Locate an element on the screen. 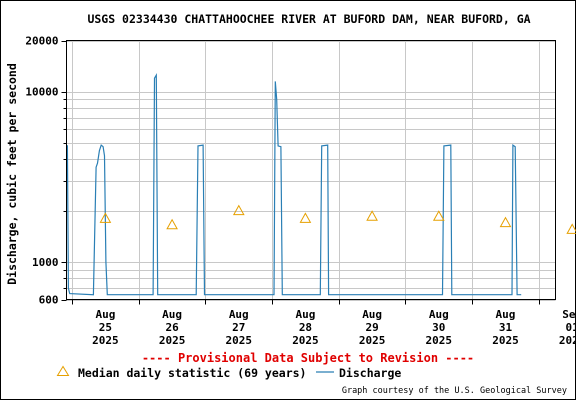  x-tick-label: 01 is located at coordinates (571, 327).